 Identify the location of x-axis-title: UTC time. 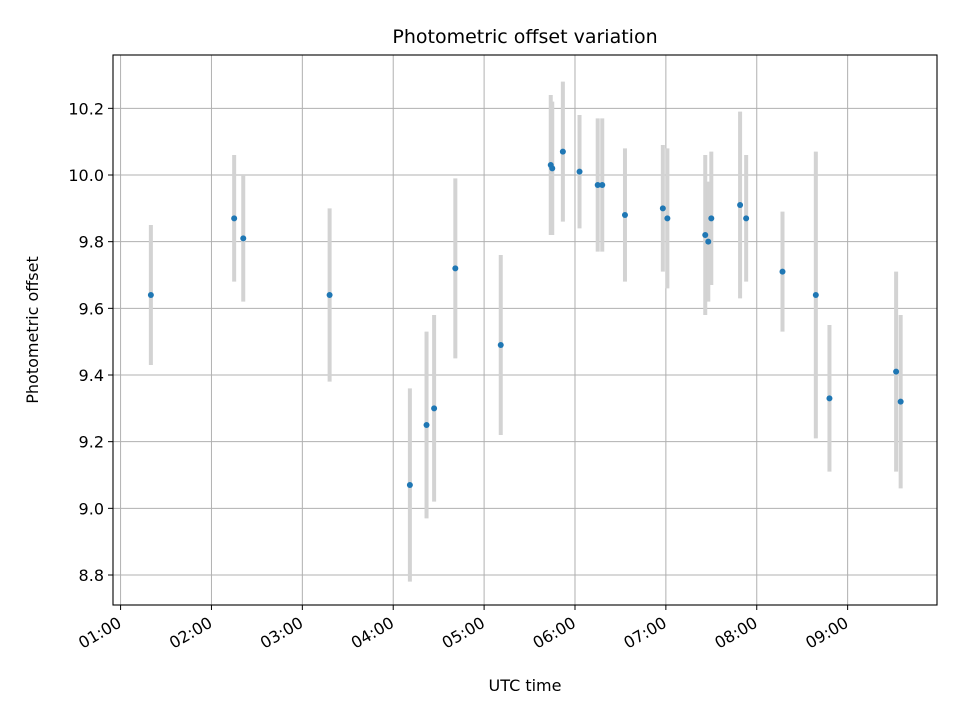
(525, 685).